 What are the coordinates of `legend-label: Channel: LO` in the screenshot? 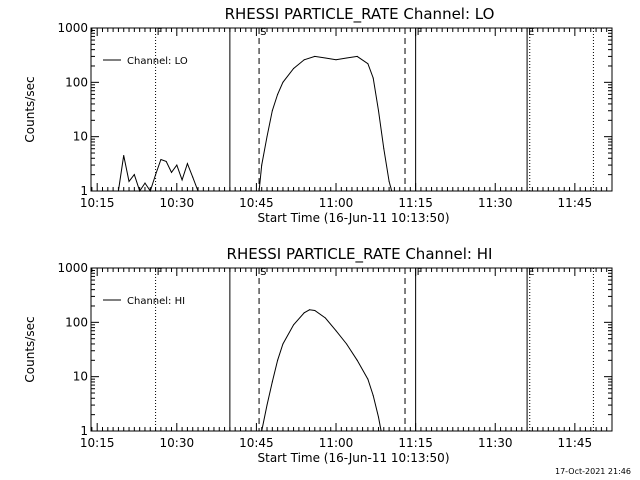 It's located at (157, 61).